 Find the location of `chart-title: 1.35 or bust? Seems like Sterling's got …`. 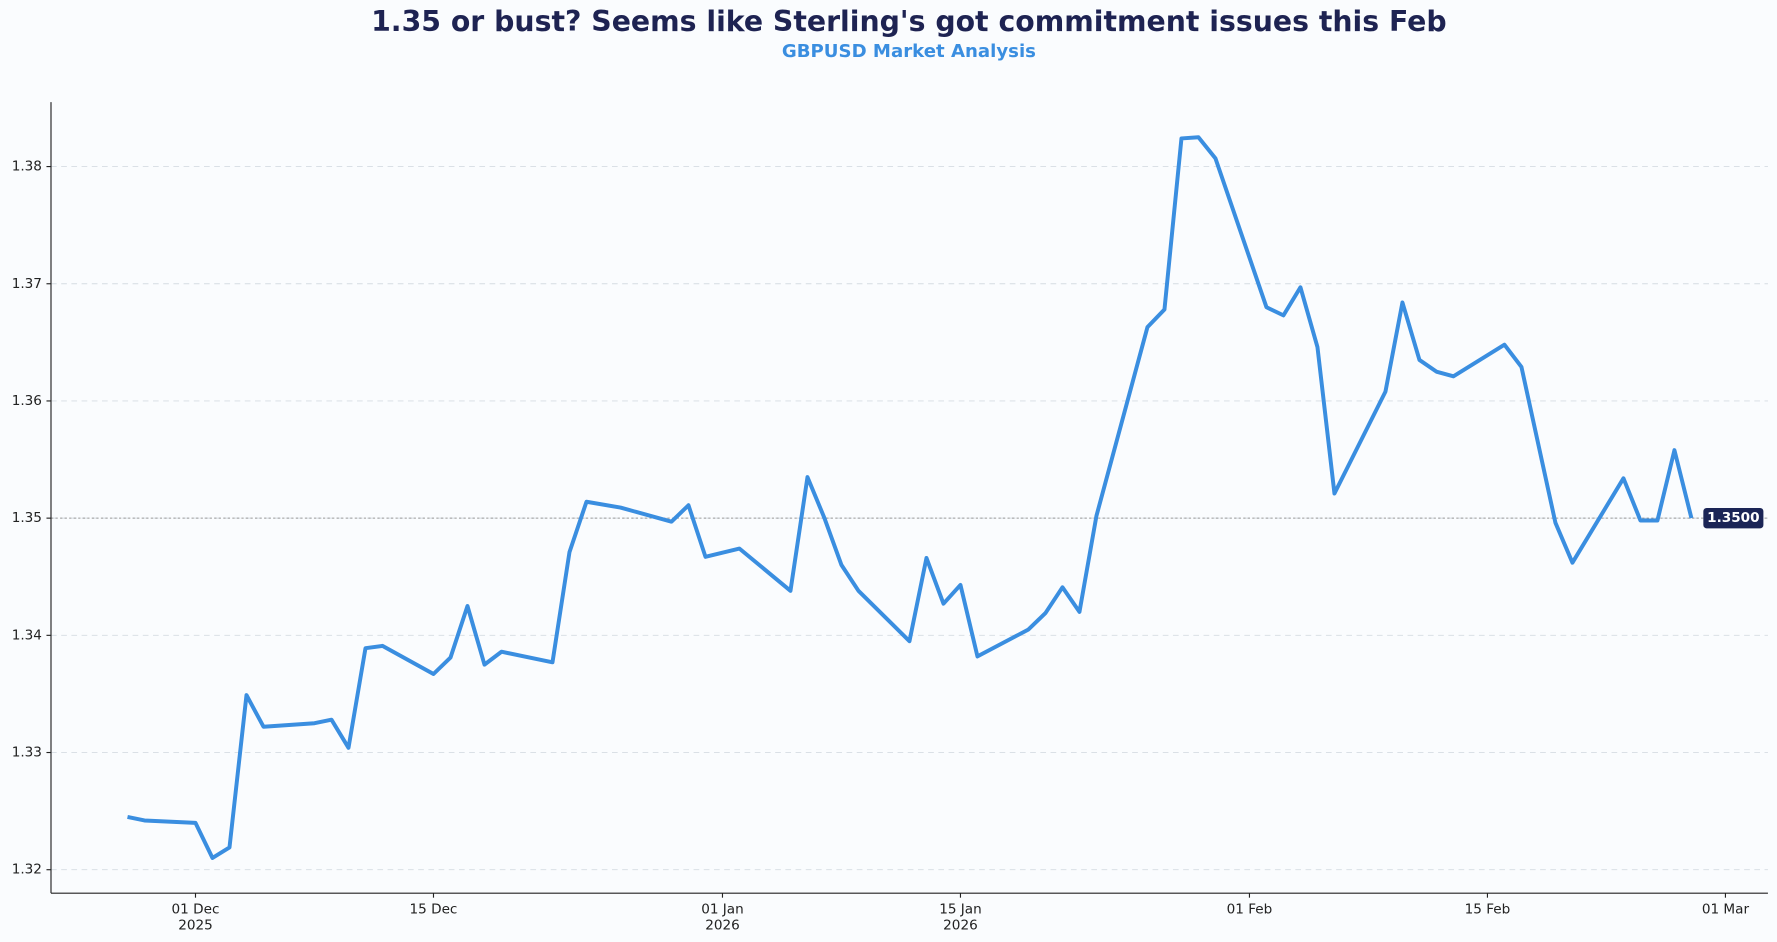

chart-title: 1.35 or bust? Seems like Sterling's got … is located at coordinates (909, 21).